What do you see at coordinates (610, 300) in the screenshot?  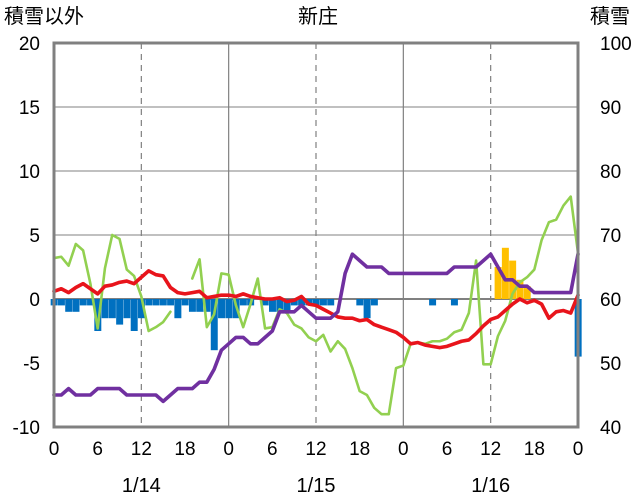 I see `right-tick-label: 60` at bounding box center [610, 300].